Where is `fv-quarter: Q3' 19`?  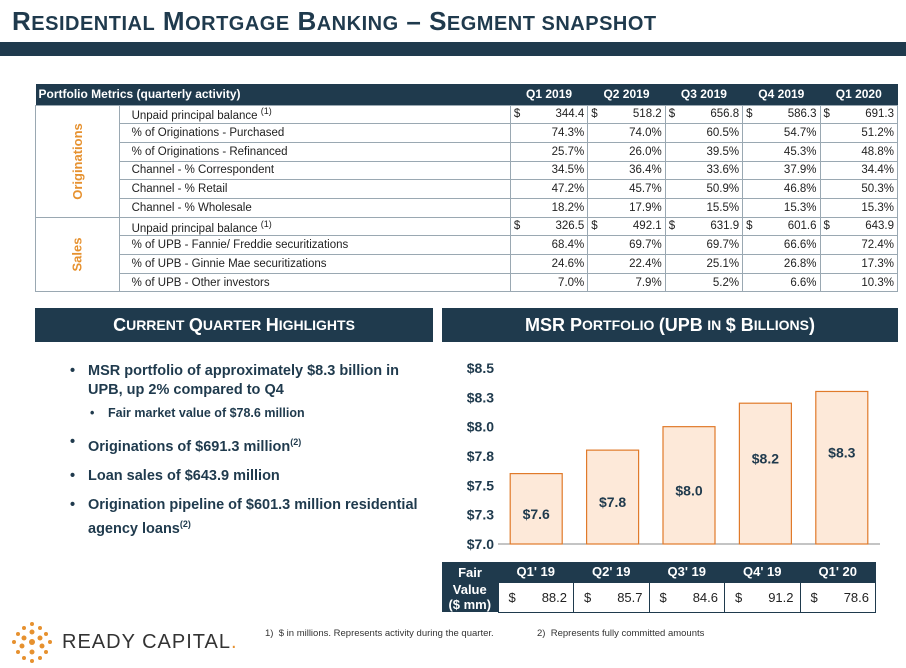 fv-quarter: Q3' 19 is located at coordinates (687, 572).